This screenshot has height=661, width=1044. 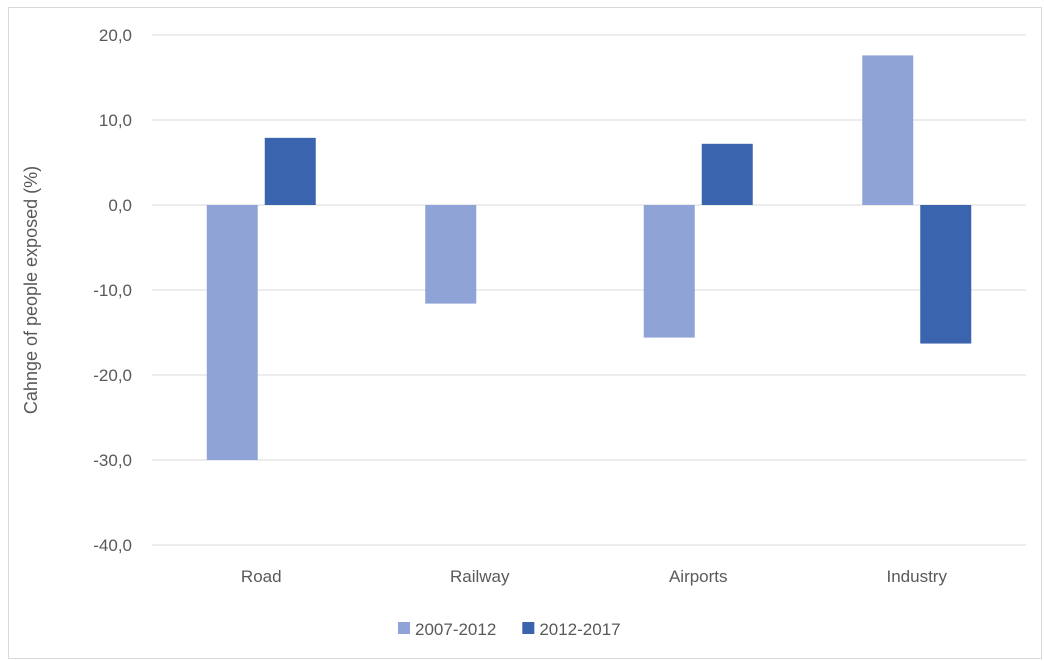 I want to click on y-tick-label: -30,0, so click(x=112, y=460).